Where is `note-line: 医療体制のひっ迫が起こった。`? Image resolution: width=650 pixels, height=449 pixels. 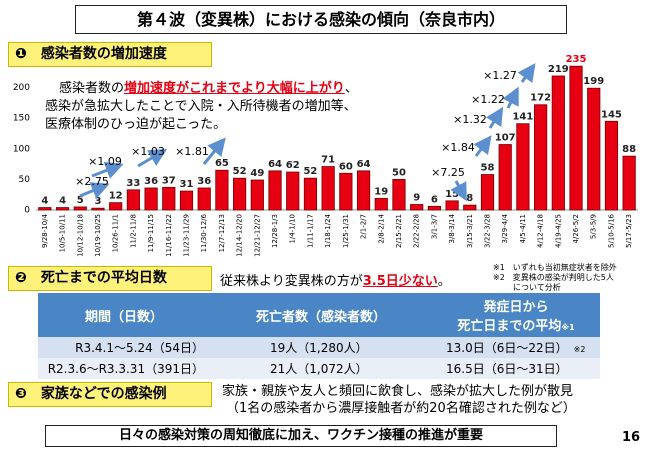
note-line: 医療体制のひっ迫が起こった。 is located at coordinates (136, 124).